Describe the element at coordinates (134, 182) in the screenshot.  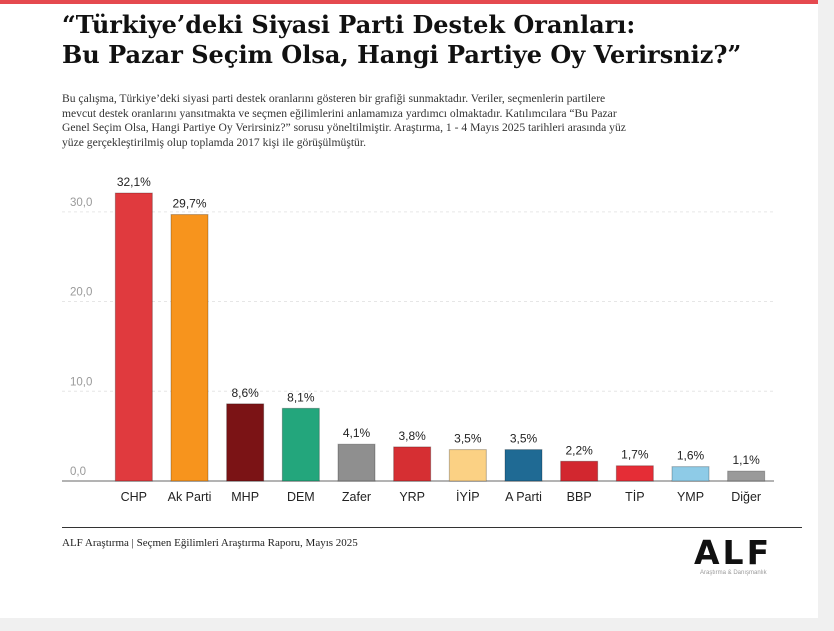
I see `data-label: 32,1%` at that location.